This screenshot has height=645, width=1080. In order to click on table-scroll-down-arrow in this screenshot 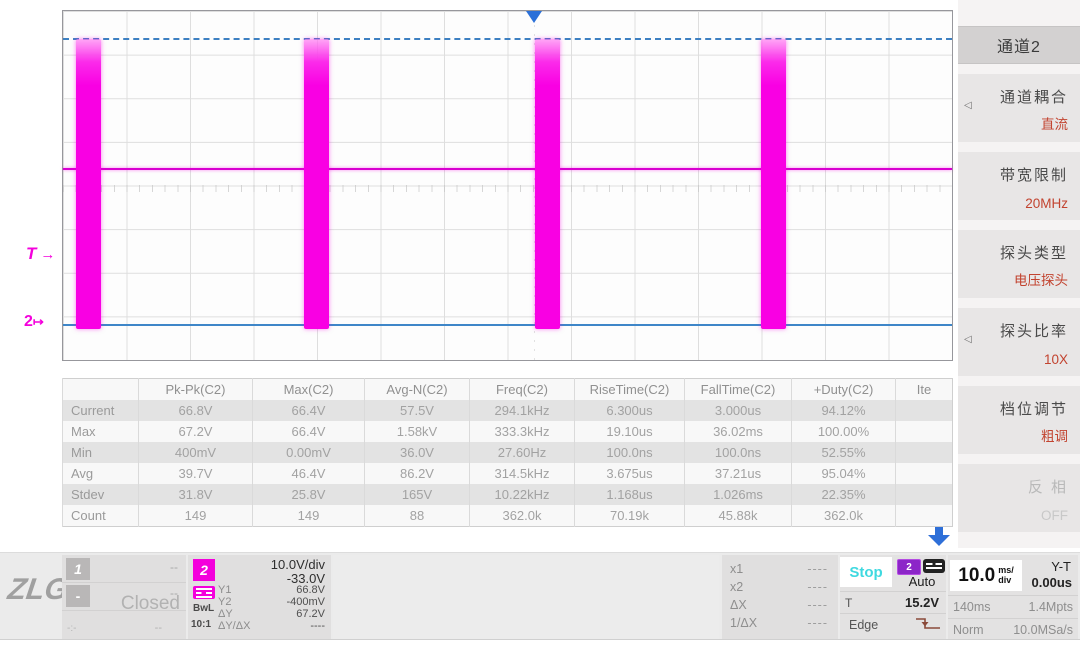, I will do `click(939, 536)`.